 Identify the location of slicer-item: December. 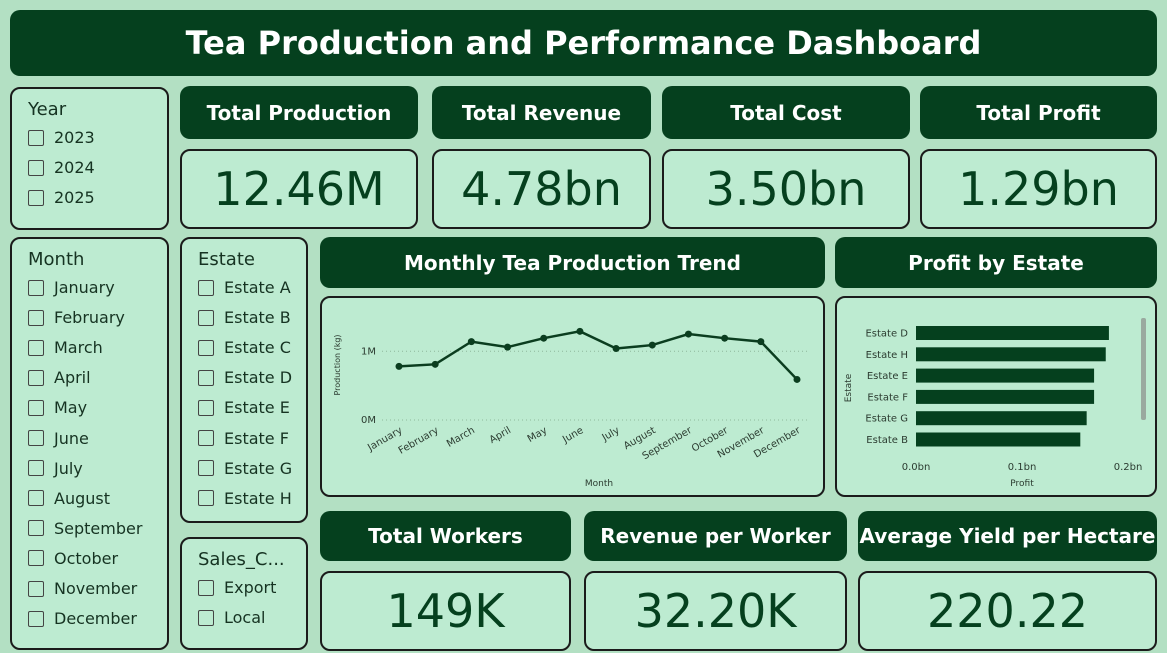
(82, 618).